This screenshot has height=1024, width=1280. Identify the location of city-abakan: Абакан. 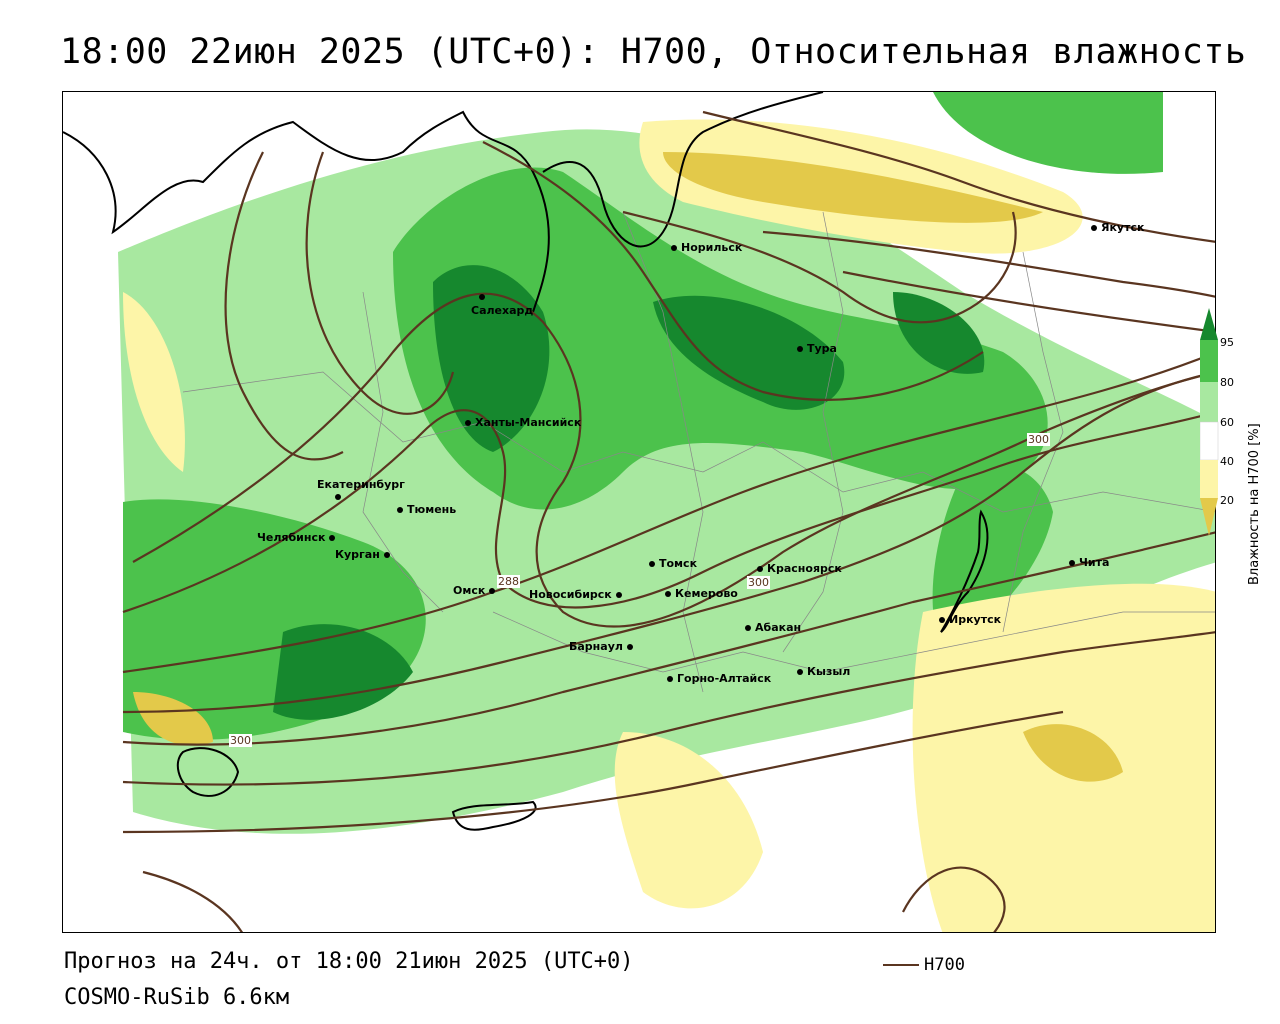
(773, 627).